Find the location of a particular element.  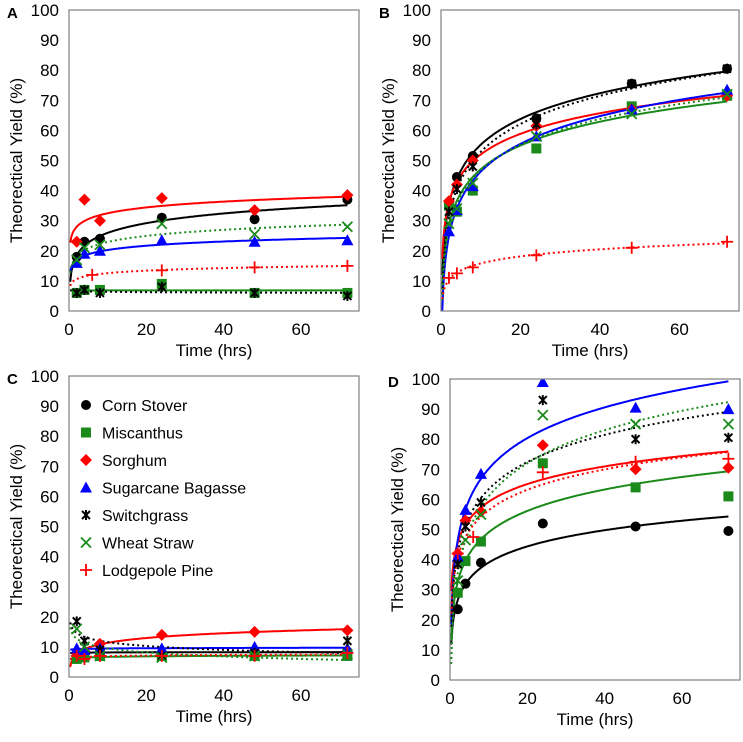

y-tick-label: 20 is located at coordinates (49, 617).